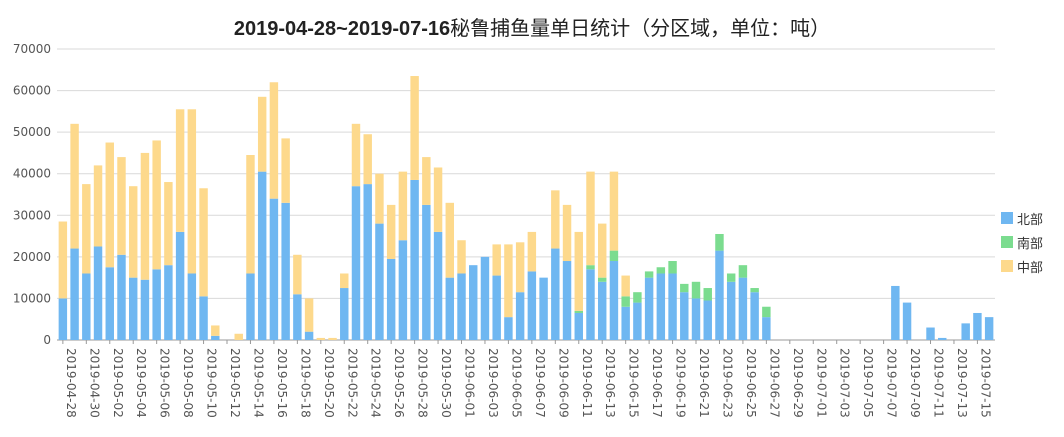 The height and width of the screenshot is (437, 1064). Describe the element at coordinates (352, 383) in the screenshot. I see `x-tick-label: 2019-05-22` at that location.